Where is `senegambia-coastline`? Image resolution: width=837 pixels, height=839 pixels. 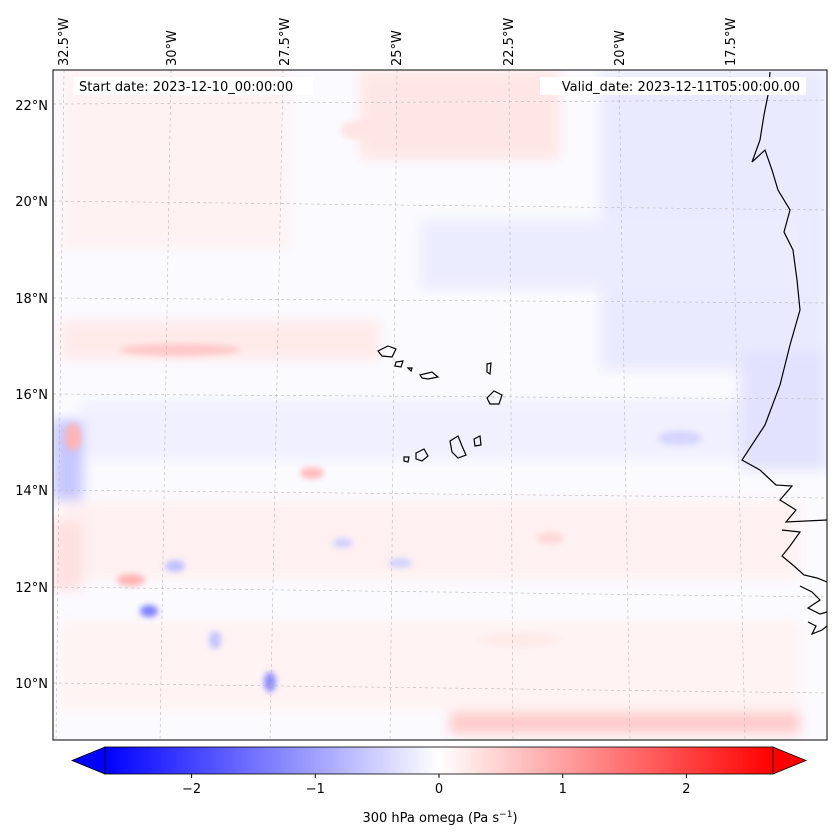
senegambia-coastline is located at coordinates (804, 556).